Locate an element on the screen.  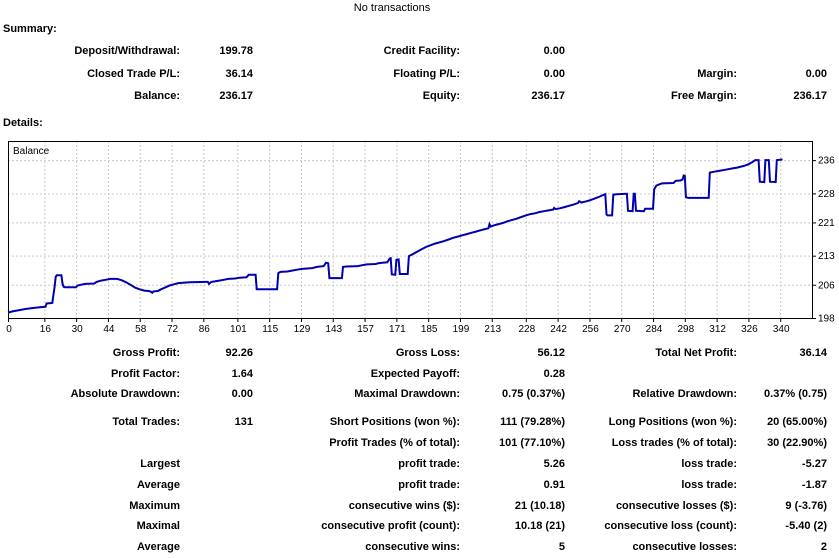
x-tick-label: 298 is located at coordinates (685, 329).